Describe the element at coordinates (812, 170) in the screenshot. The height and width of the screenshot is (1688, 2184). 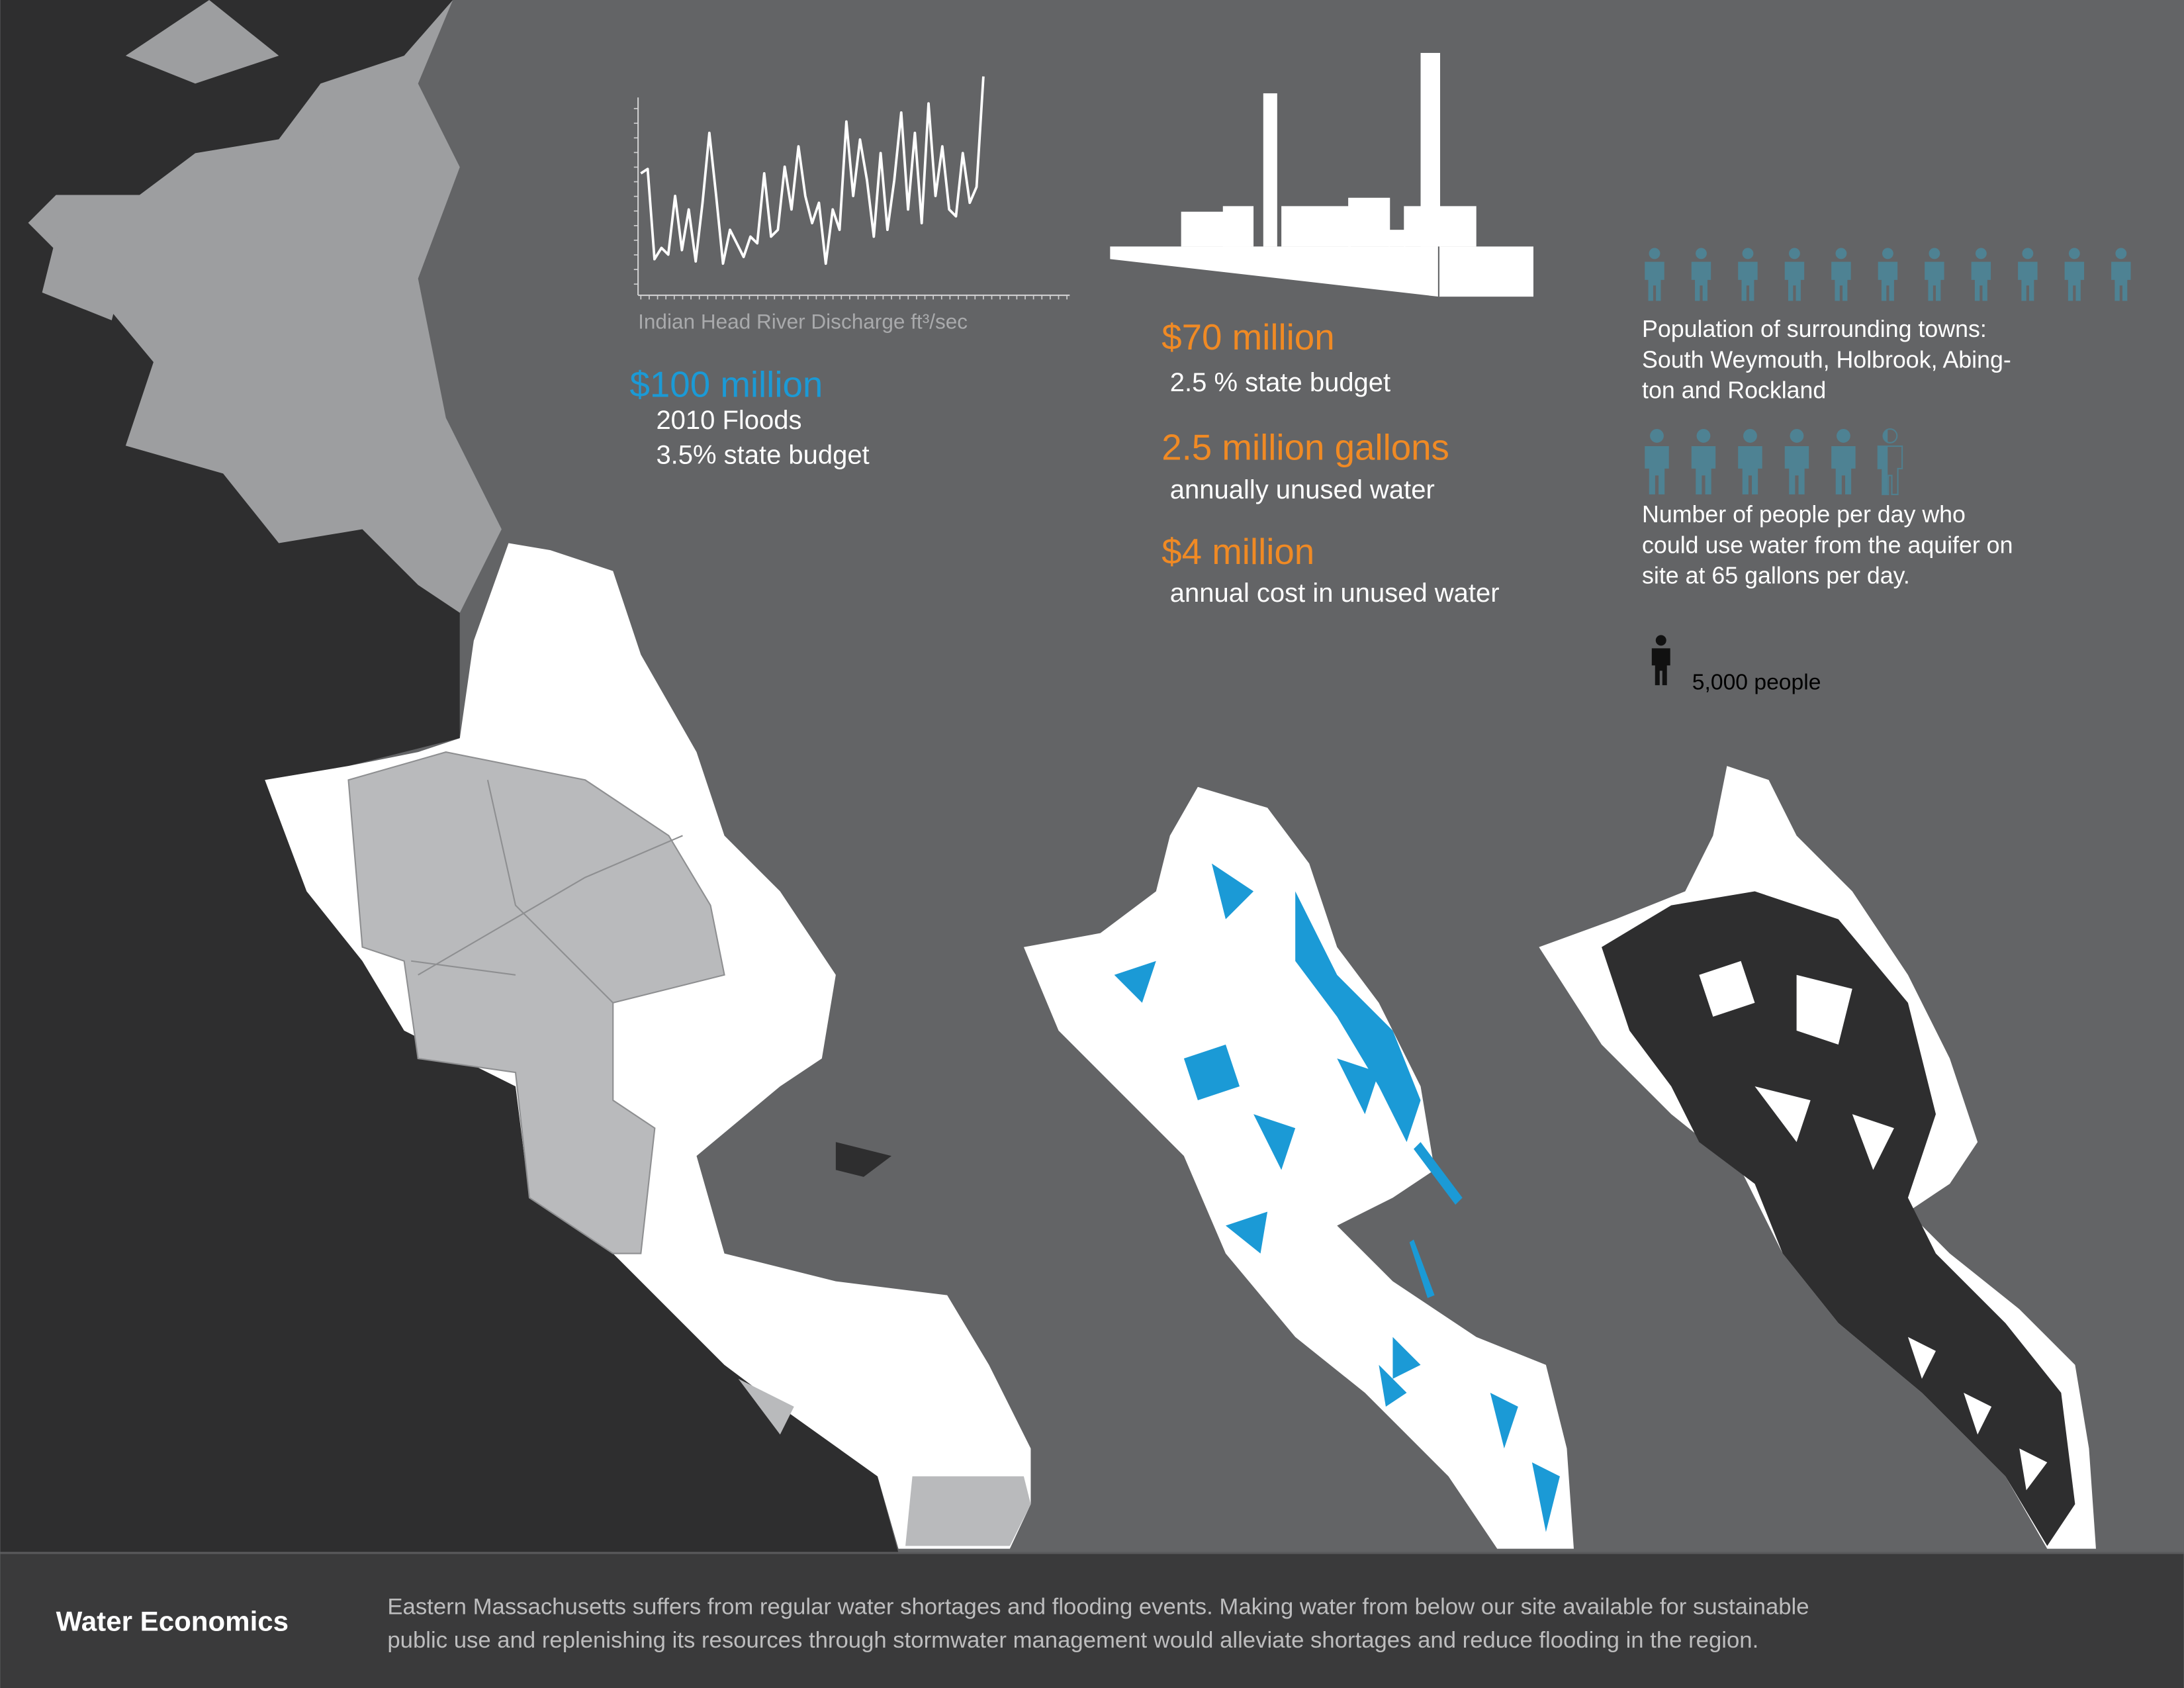
I see `discharge-line` at that location.